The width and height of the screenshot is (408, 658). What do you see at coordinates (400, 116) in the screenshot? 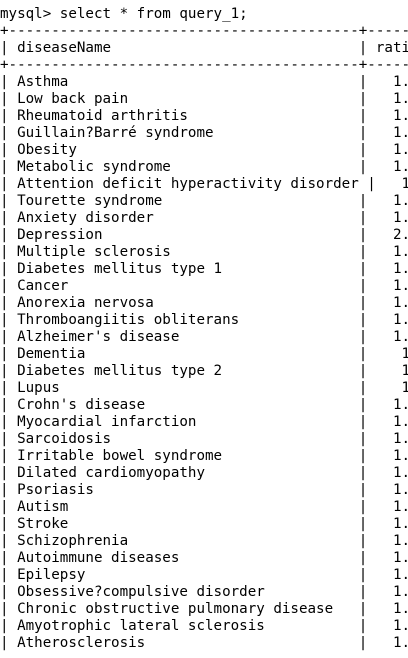
I see `ratio-cell: 1.38` at bounding box center [400, 116].